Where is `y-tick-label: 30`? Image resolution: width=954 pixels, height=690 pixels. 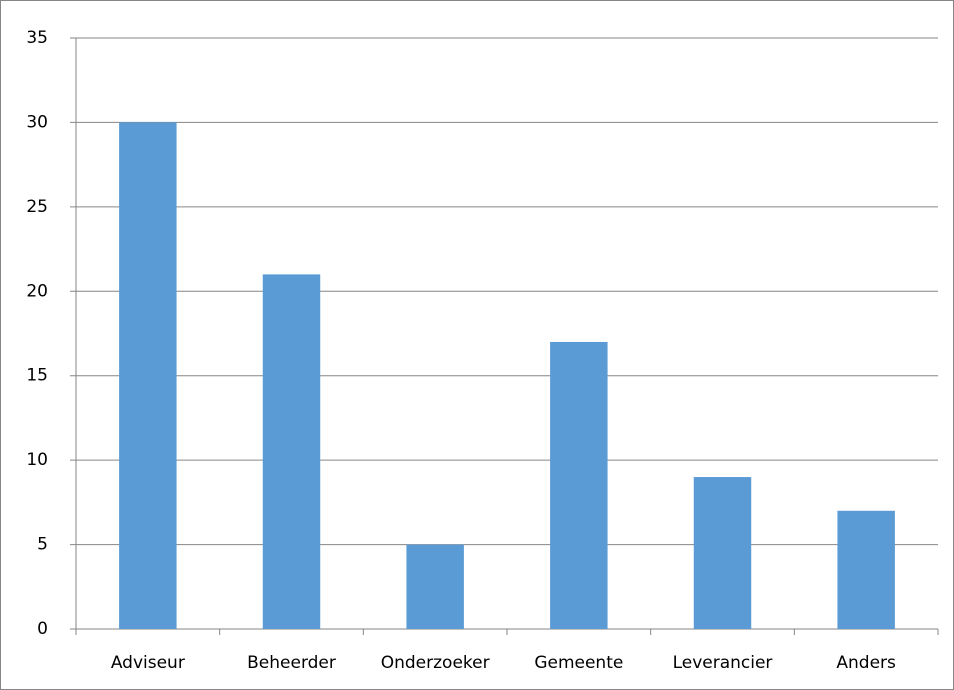 y-tick-label: 30 is located at coordinates (37, 122).